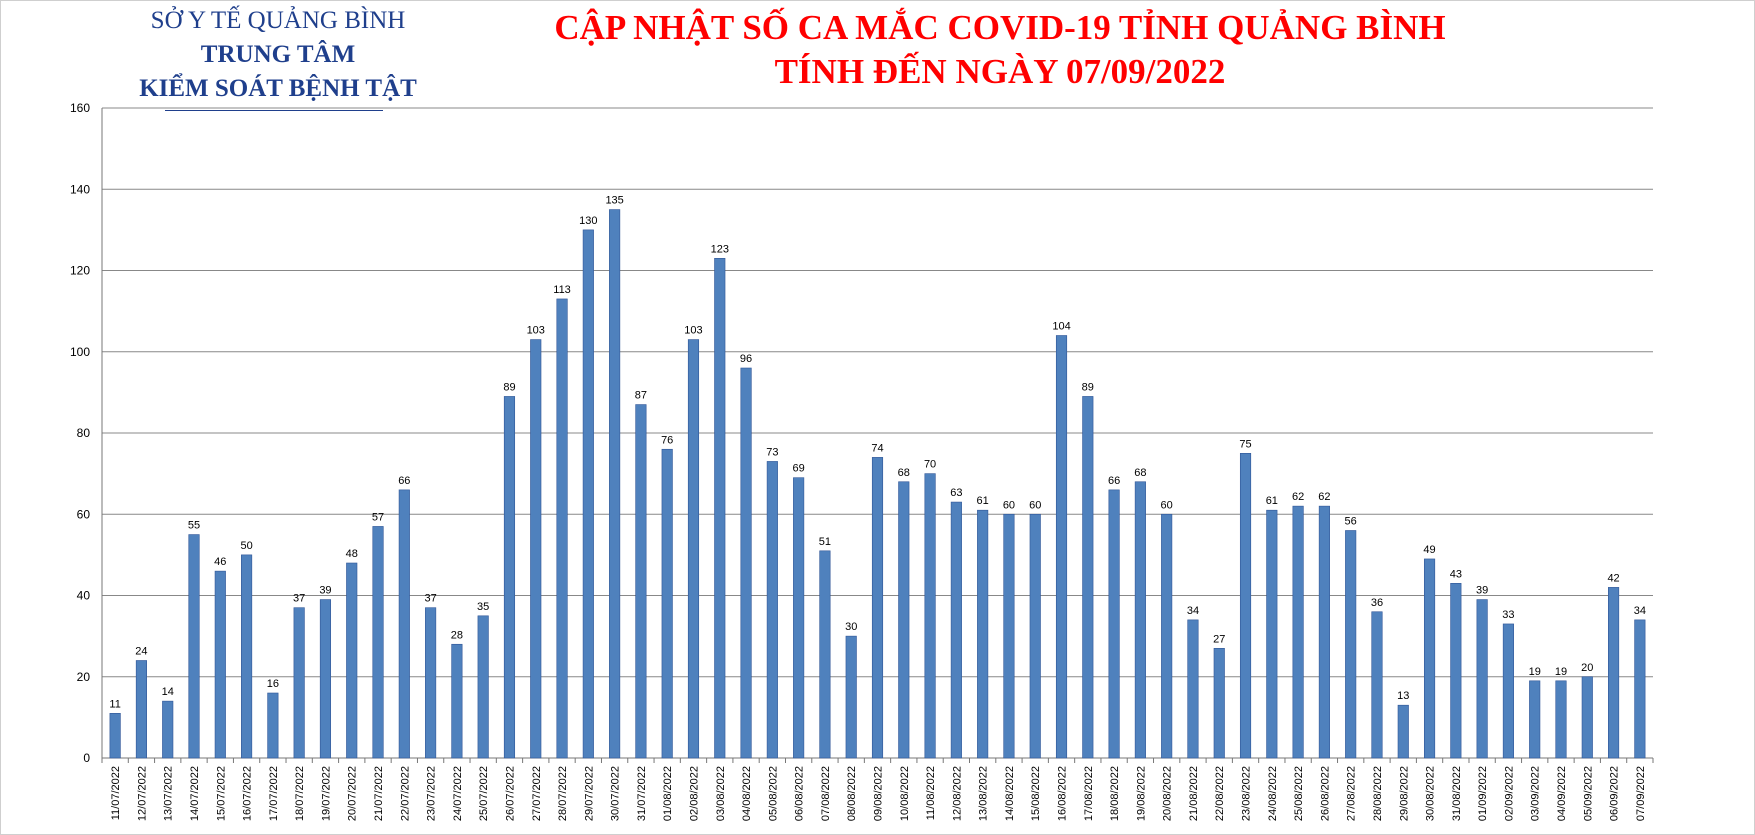 This screenshot has width=1755, height=835. Describe the element at coordinates (956, 493) in the screenshot. I see `data-label: 63` at that location.